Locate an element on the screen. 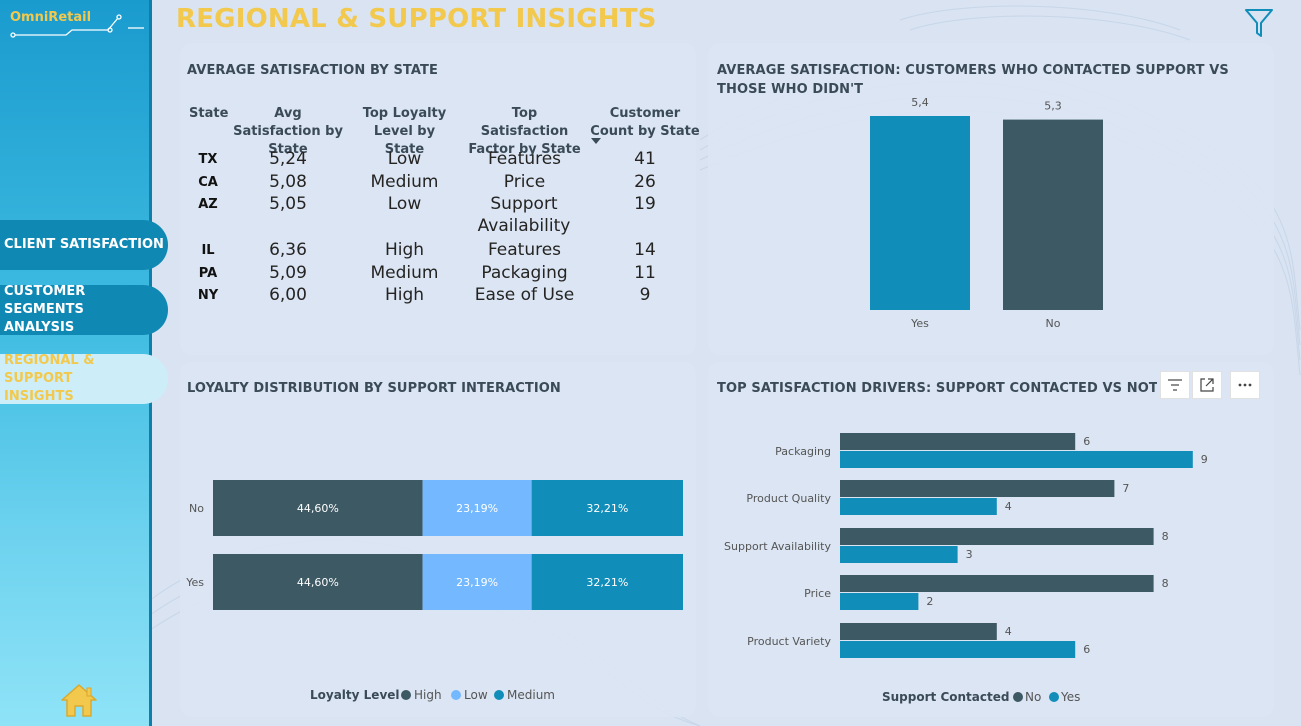  data-label: 9 is located at coordinates (1204, 459).